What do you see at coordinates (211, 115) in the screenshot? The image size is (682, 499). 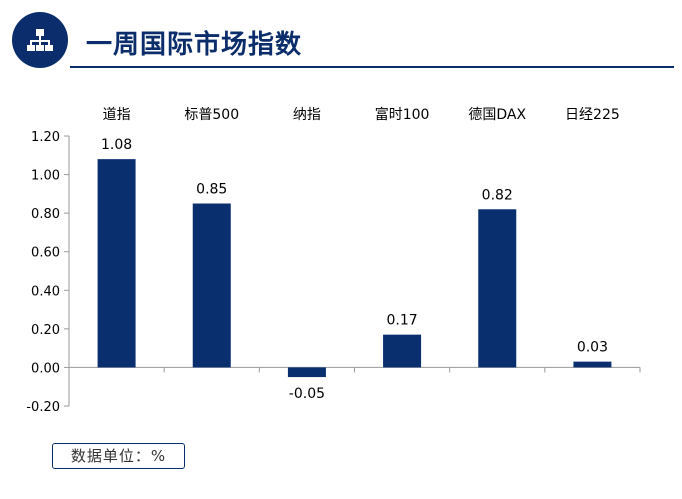 I see `category-label: 标普500` at bounding box center [211, 115].